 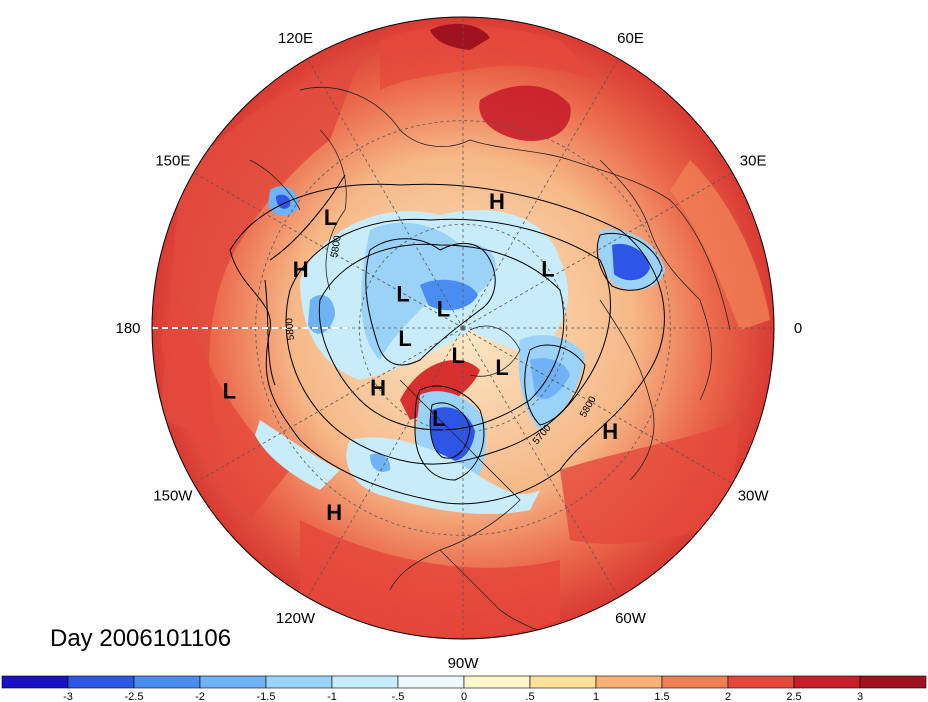 What do you see at coordinates (266, 696) in the screenshot?
I see `colorbar-tick-label: -1.5` at bounding box center [266, 696].